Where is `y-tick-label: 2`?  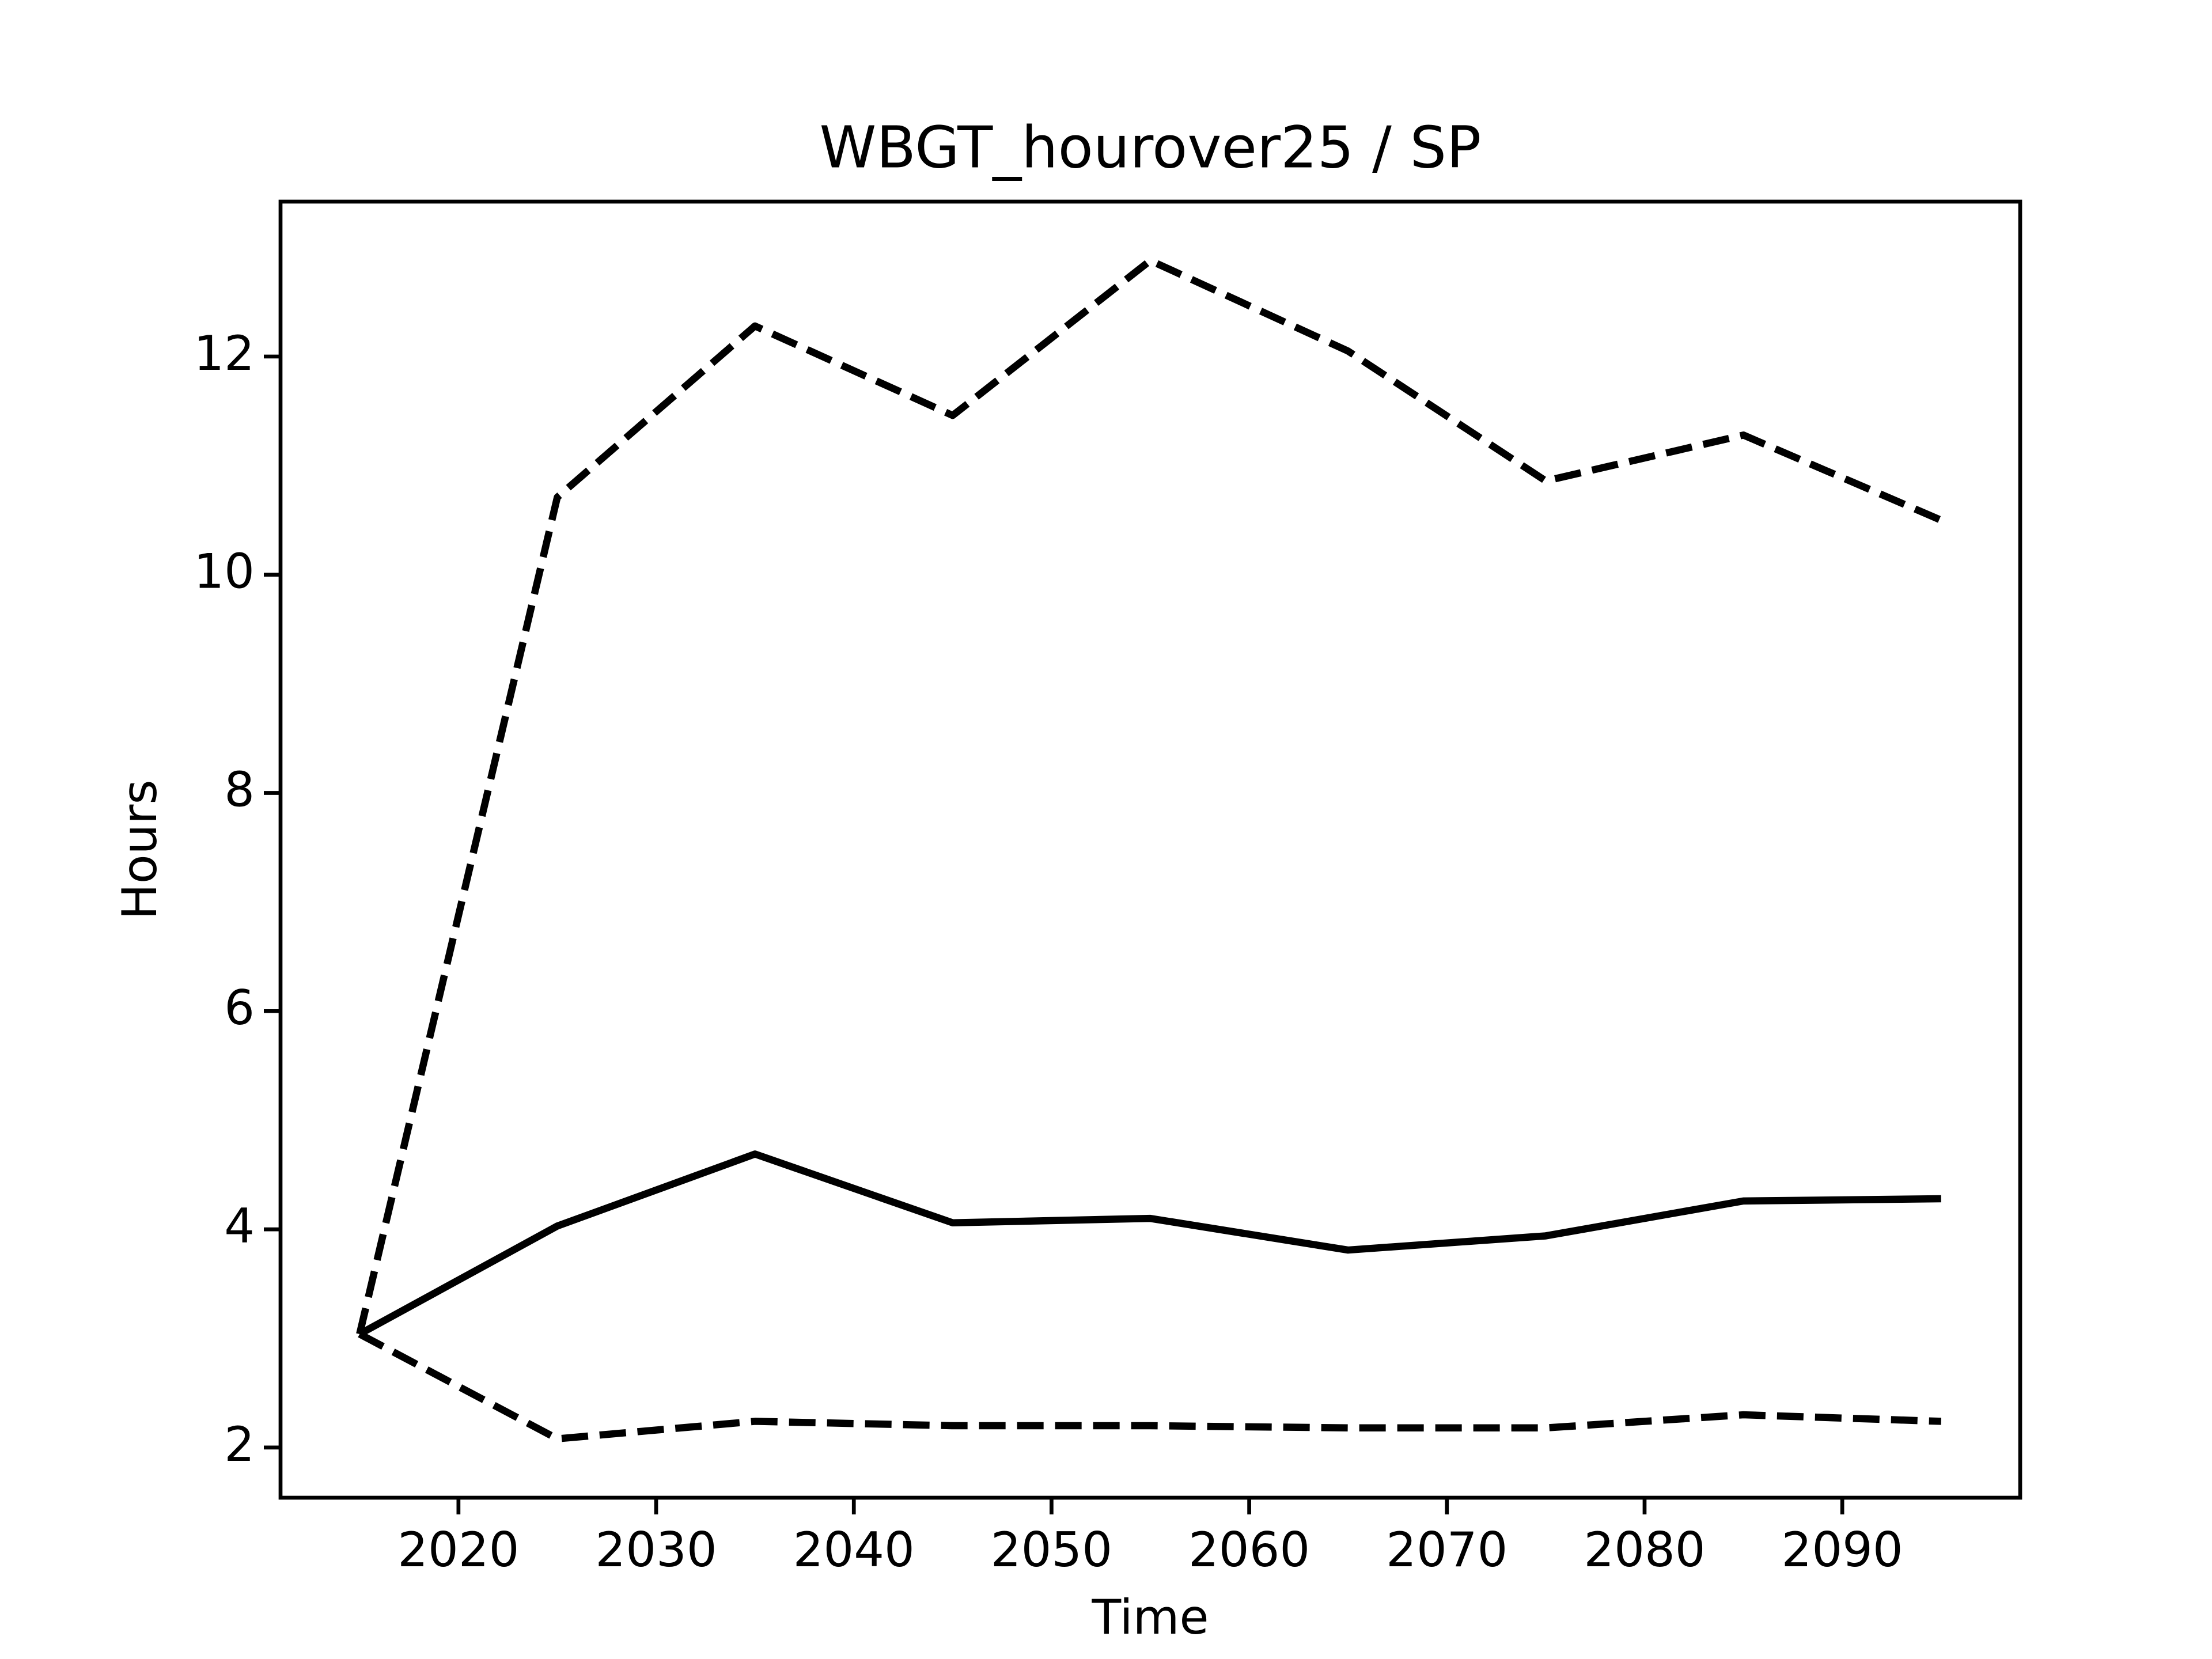
y-tick-label: 2 is located at coordinates (239, 1444).